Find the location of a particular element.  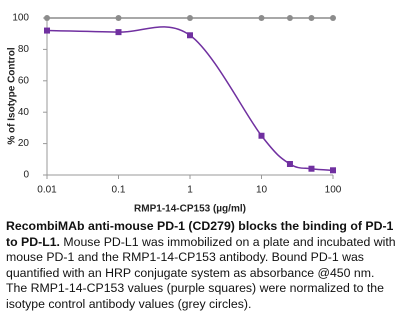

y-tick-label: 80 is located at coordinates (24, 49).